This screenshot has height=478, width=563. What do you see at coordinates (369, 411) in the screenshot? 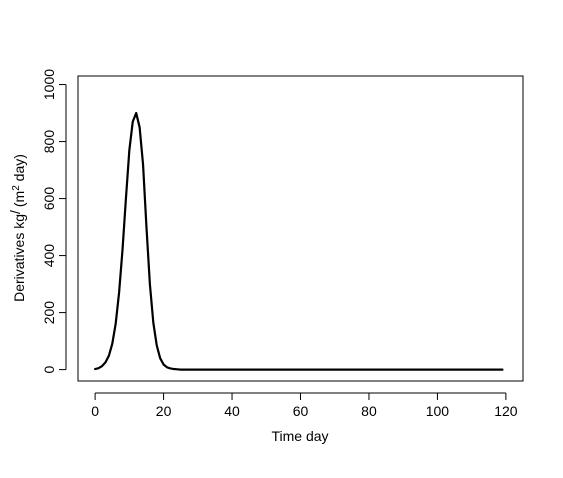
I see `x-tick-label: 80` at bounding box center [369, 411].